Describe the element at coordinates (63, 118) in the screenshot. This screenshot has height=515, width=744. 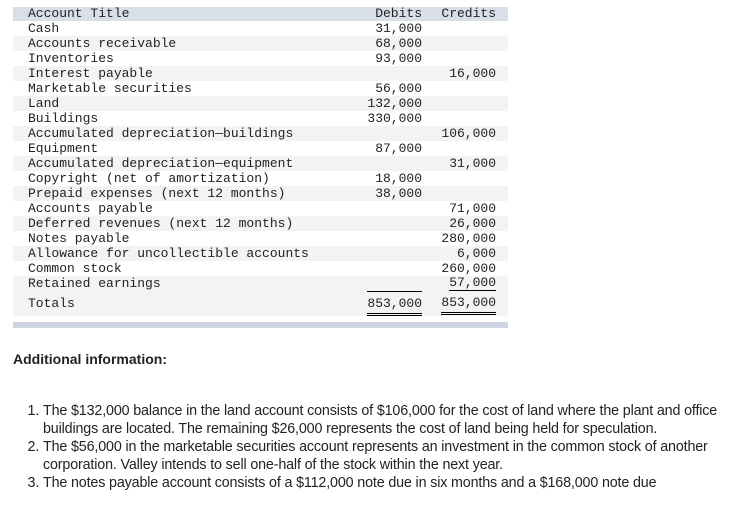
I see `account-title: Buildings` at that location.